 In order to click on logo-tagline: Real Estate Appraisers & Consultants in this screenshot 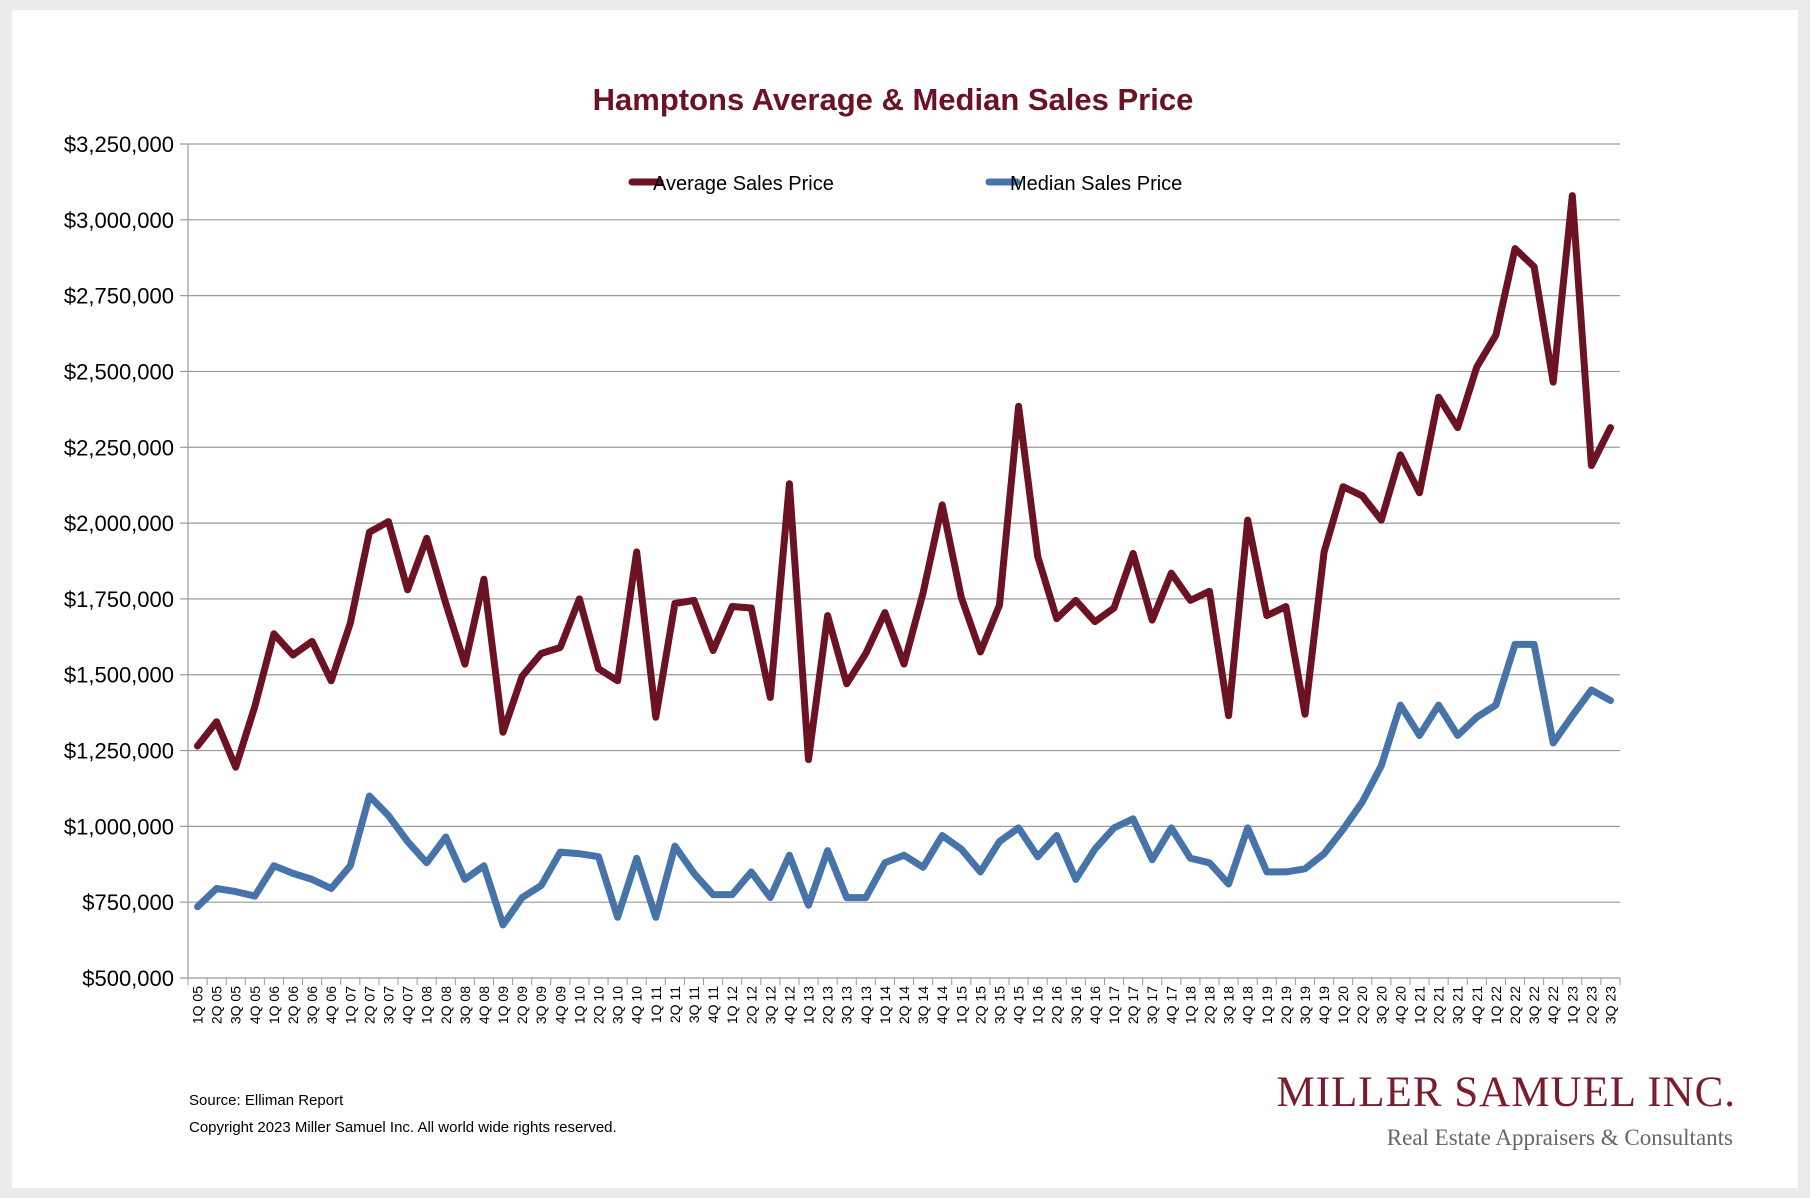, I will do `click(1560, 1137)`.